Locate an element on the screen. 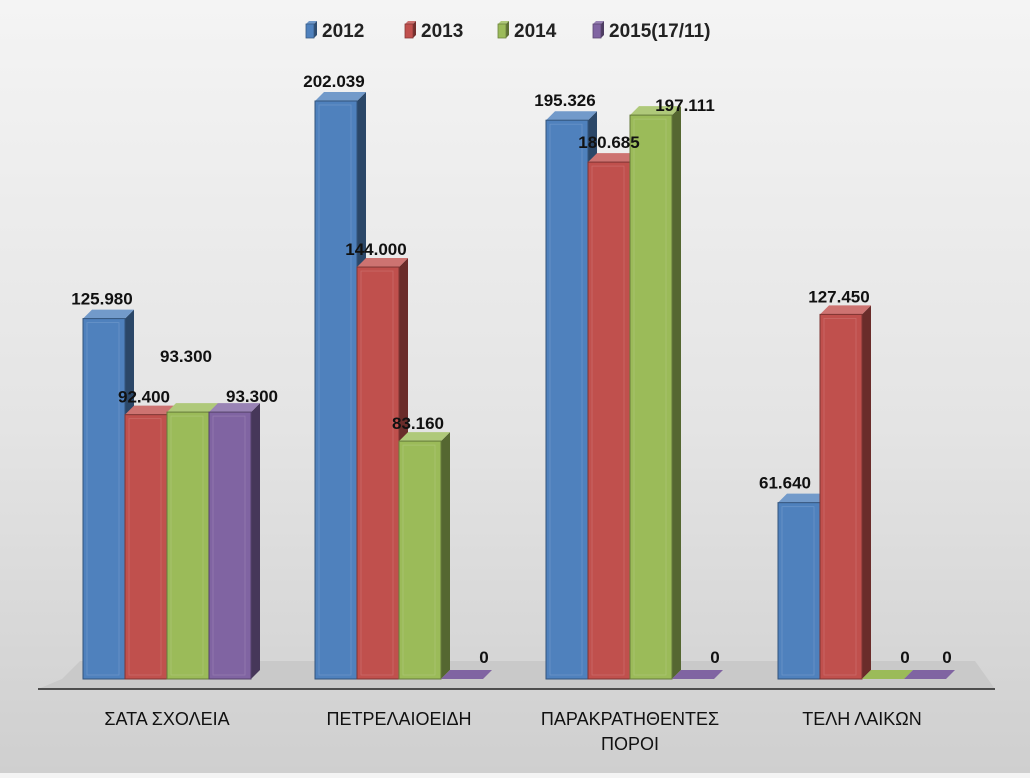  legend-item: 2013 is located at coordinates (433, 31).